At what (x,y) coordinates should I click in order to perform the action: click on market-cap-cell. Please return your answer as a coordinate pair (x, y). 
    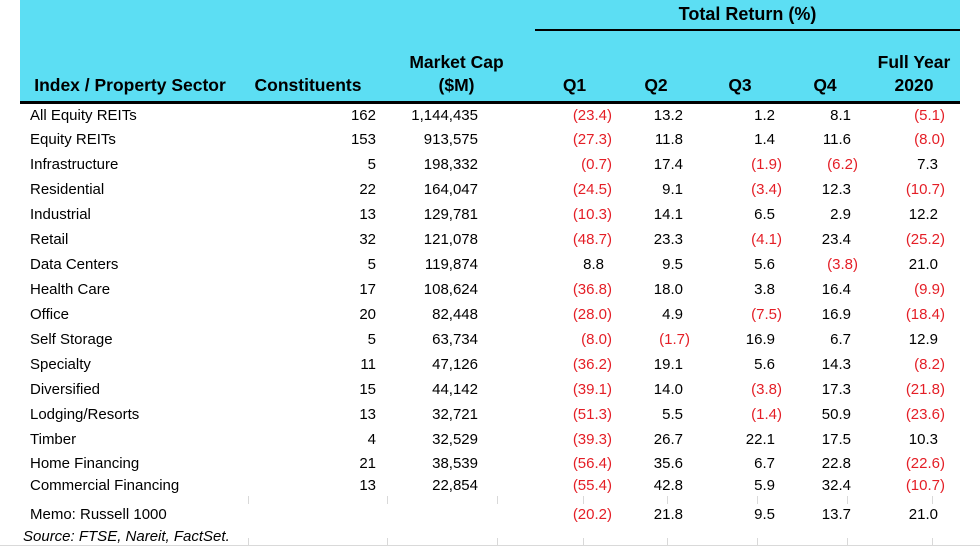
    Looking at the image, I should click on (456, 511).